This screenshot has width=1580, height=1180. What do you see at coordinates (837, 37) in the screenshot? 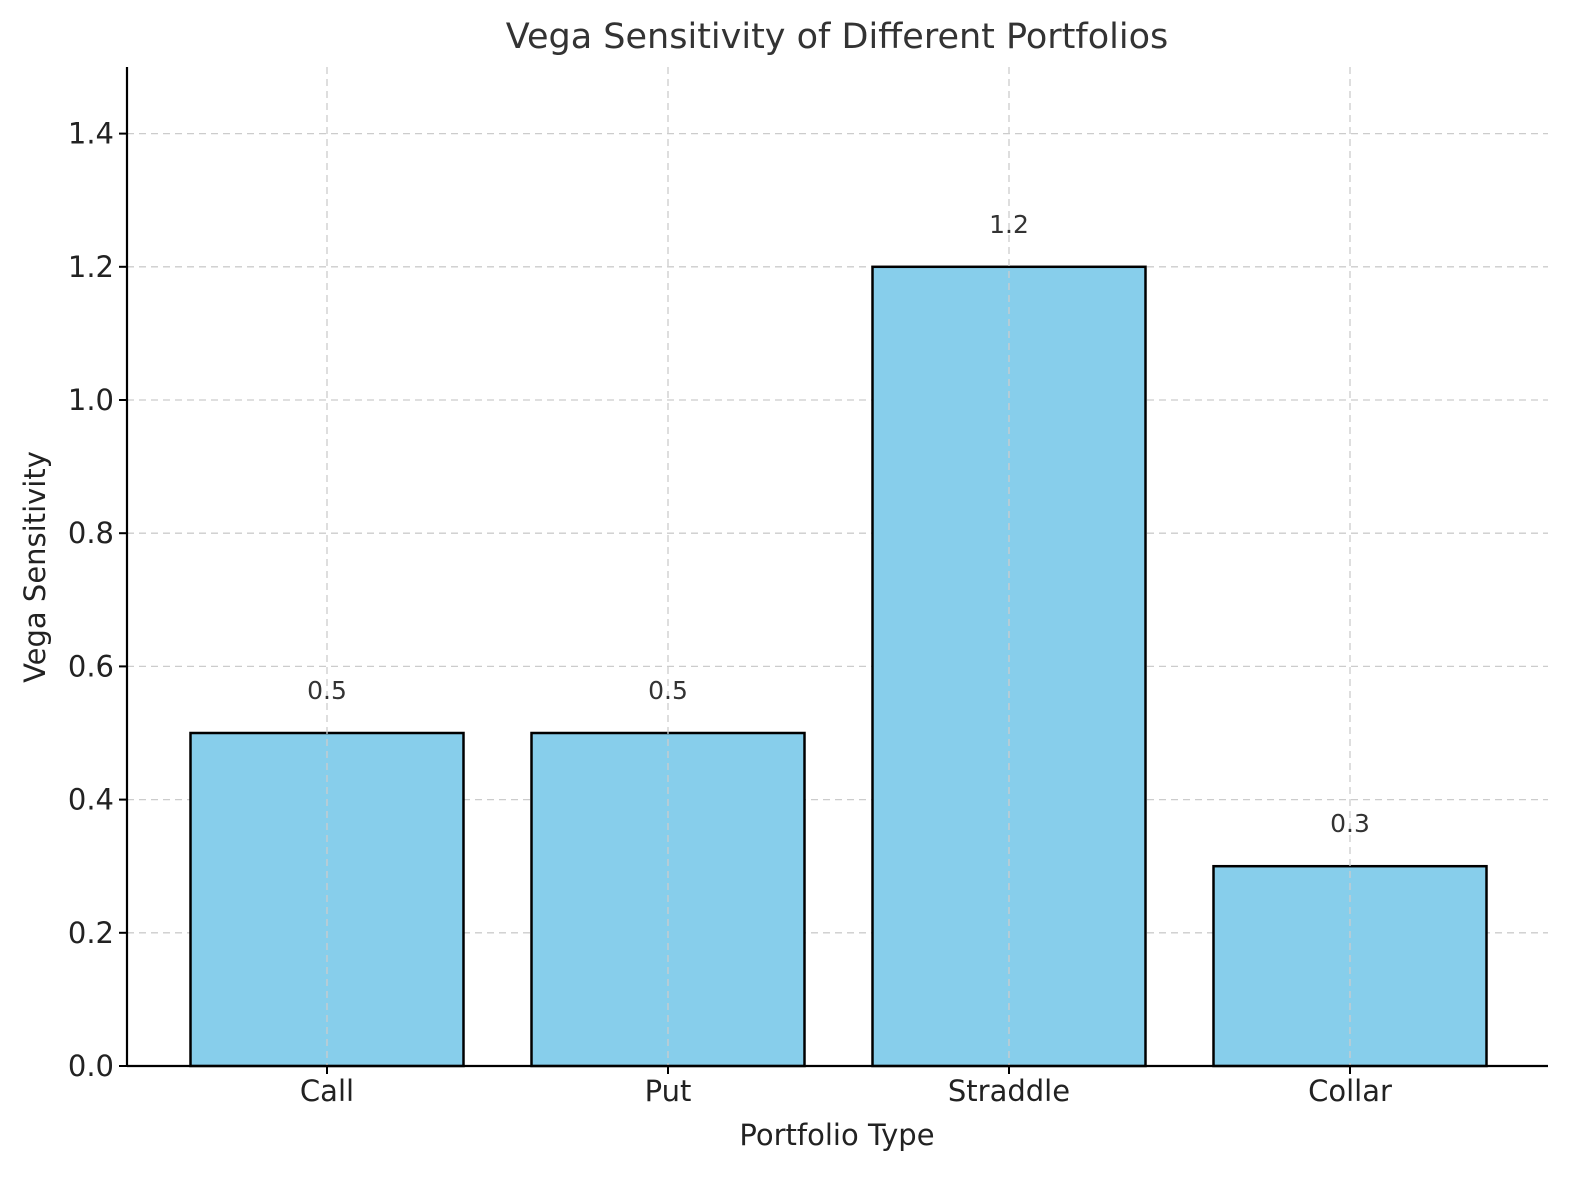
I see `chart-title: Vega Sensitivity of Different Portfolios` at bounding box center [837, 37].